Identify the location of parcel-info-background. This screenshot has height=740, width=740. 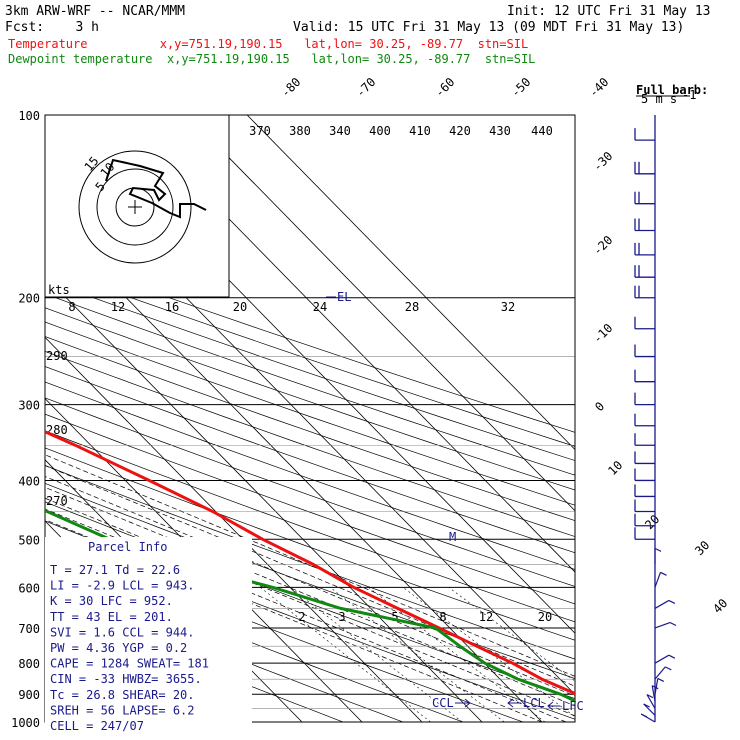
(148, 630).